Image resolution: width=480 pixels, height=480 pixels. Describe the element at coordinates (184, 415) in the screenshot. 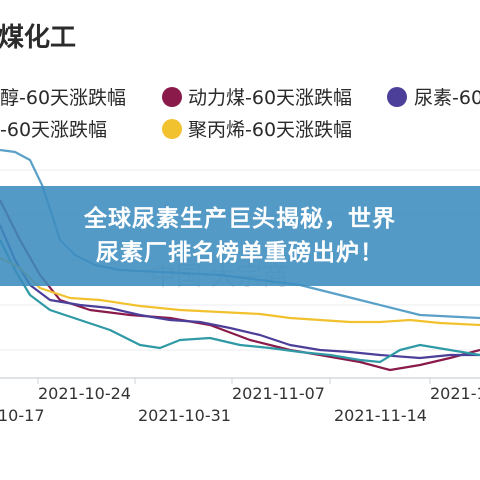

I see `x-tick-label: 2021-10-31` at that location.